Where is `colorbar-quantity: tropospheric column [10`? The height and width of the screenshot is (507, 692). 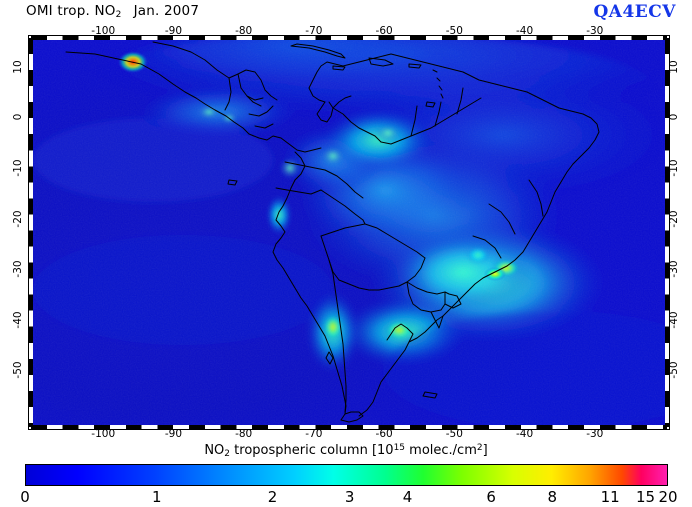
colorbar-quantity: tropospheric column [10 is located at coordinates (314, 450).